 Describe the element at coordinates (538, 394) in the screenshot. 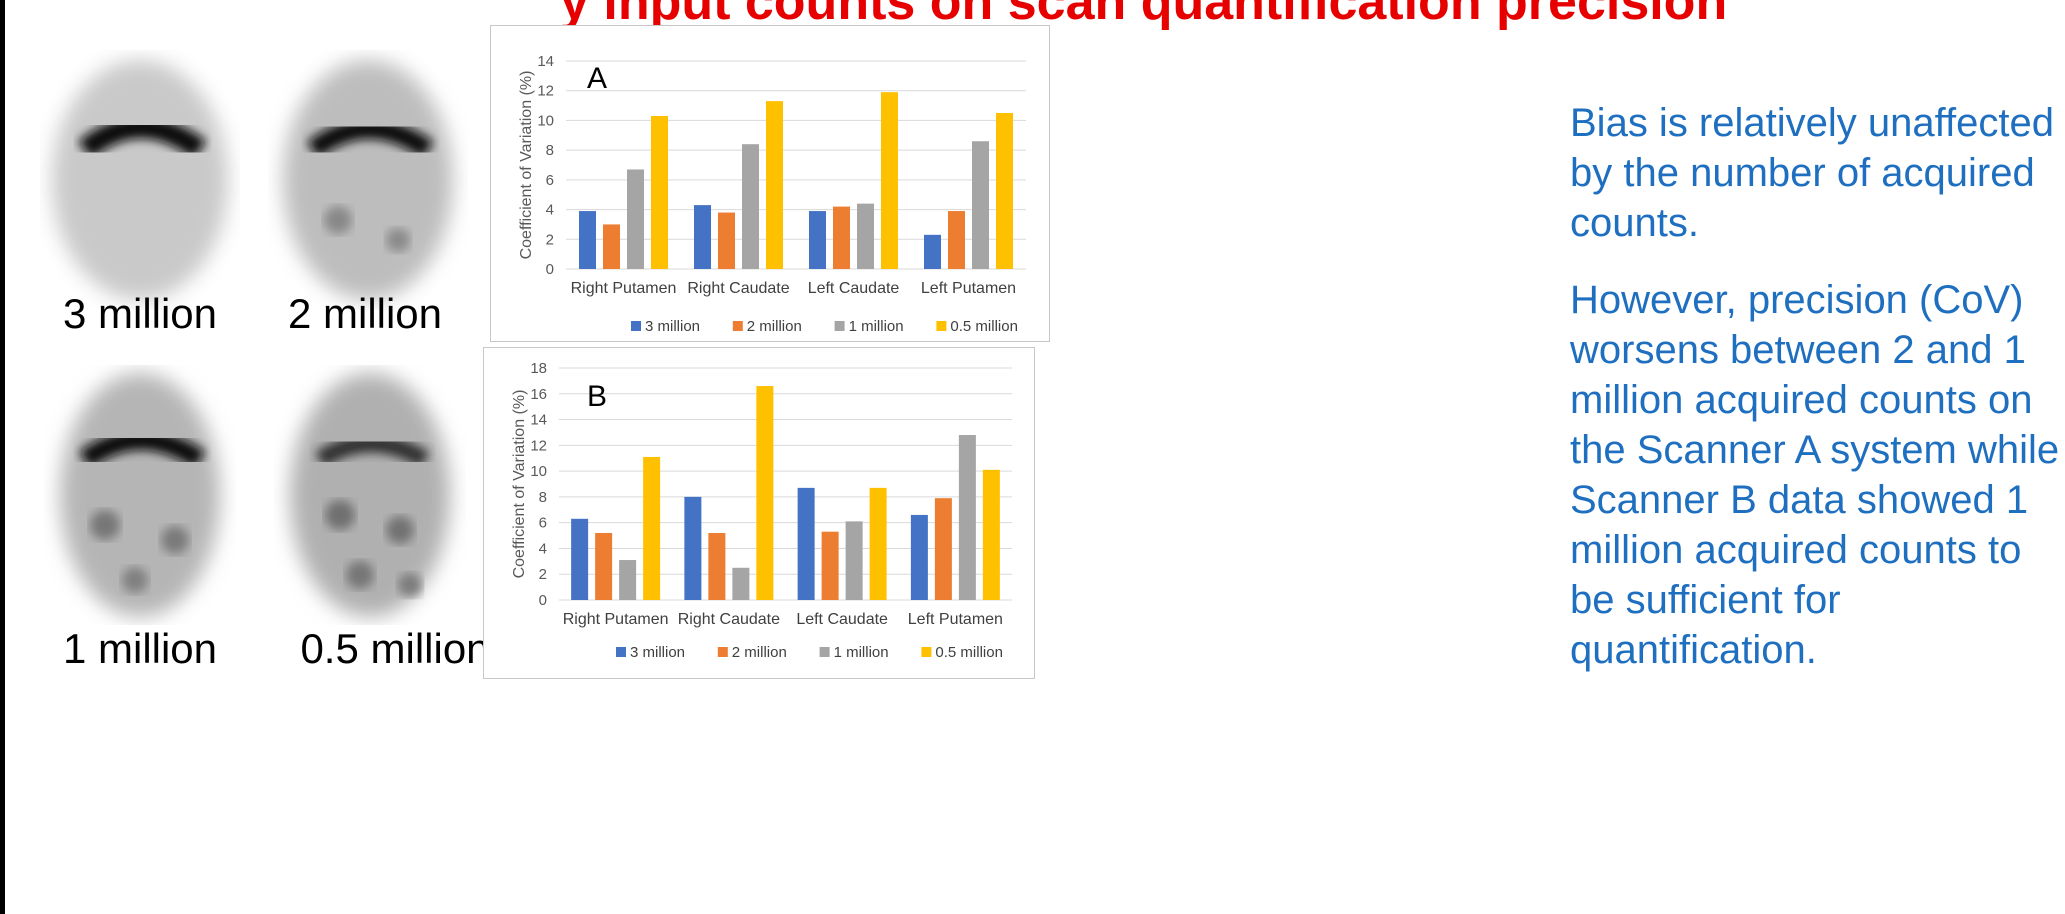

I see `chart-b-y-tick-label: 16` at that location.